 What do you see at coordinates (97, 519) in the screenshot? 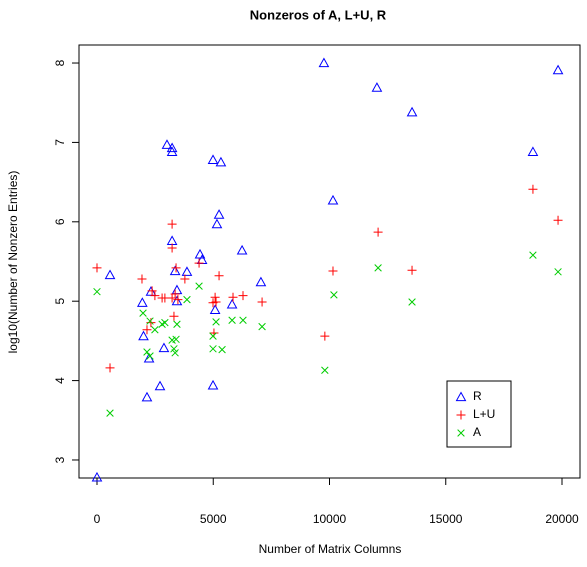
I see `x-tick-label: 0` at bounding box center [97, 519].